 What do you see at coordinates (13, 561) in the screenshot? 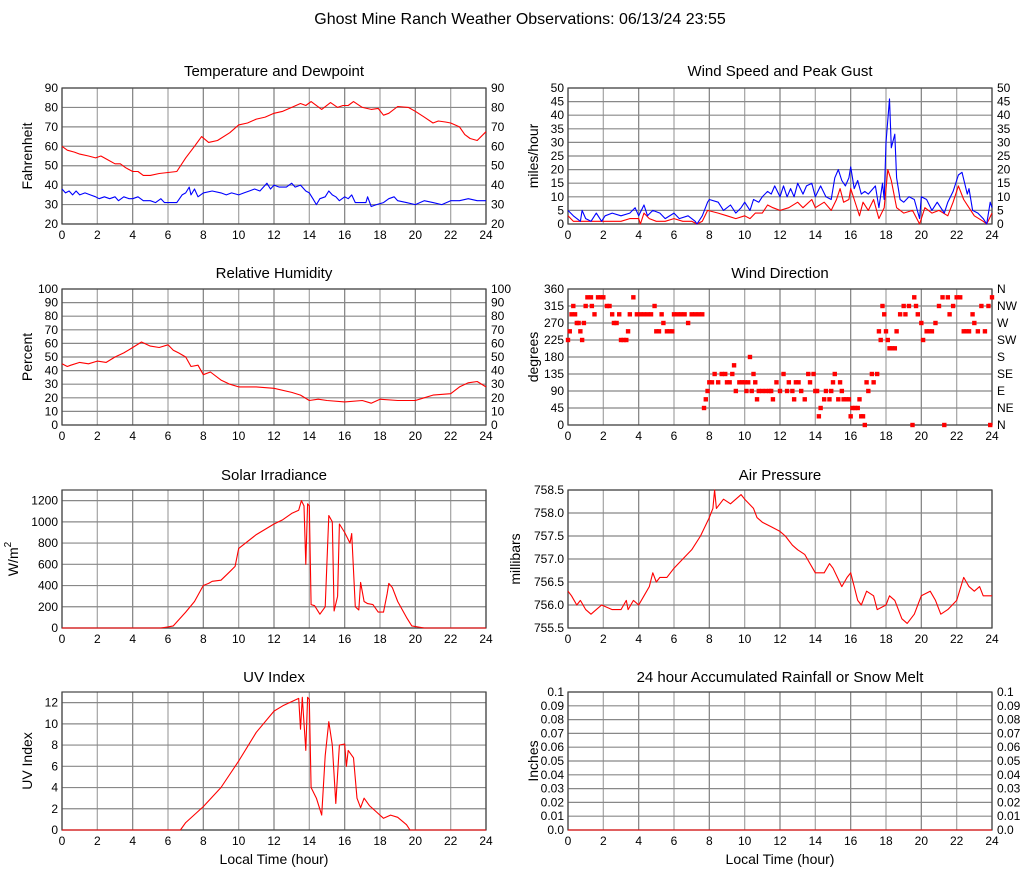
I see `y-axis-label-text: W/m` at bounding box center [13, 561].